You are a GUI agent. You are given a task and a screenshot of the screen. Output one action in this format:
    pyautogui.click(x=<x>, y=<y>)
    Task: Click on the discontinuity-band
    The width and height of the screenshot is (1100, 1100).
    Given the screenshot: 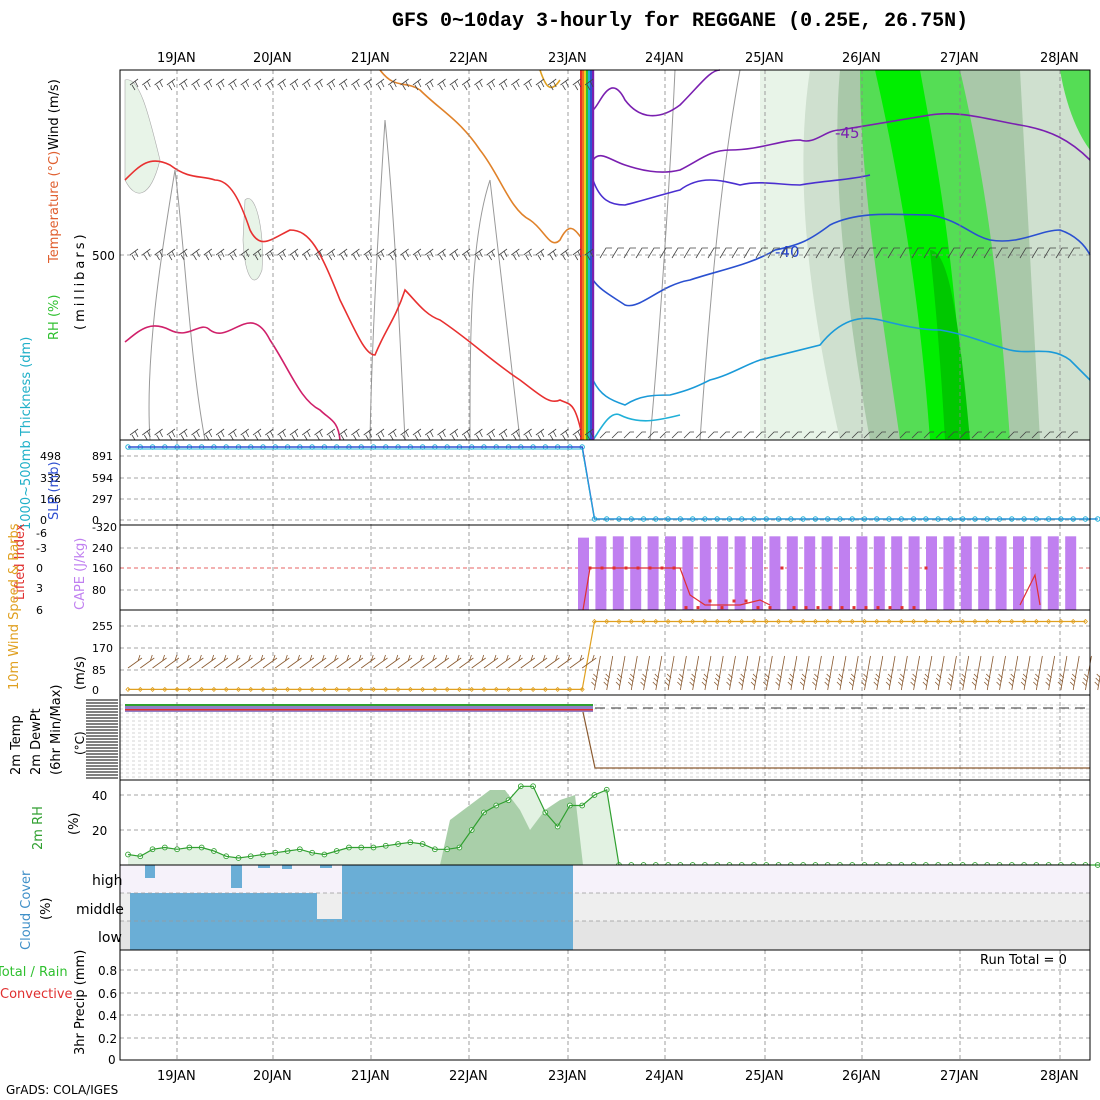 What is the action you would take?
    pyautogui.click(x=581, y=255)
    